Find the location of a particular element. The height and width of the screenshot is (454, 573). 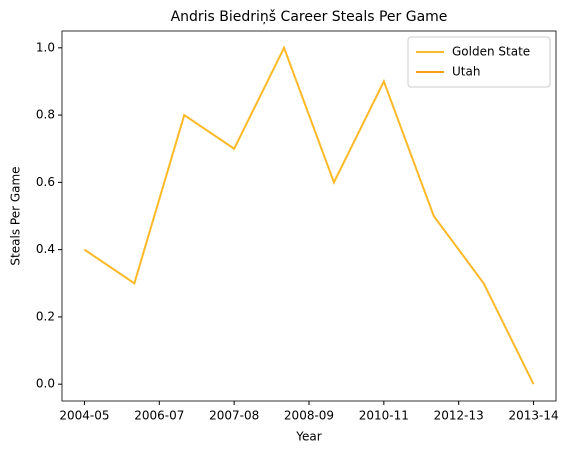

x-tick-label: 2007-08 is located at coordinates (234, 416).